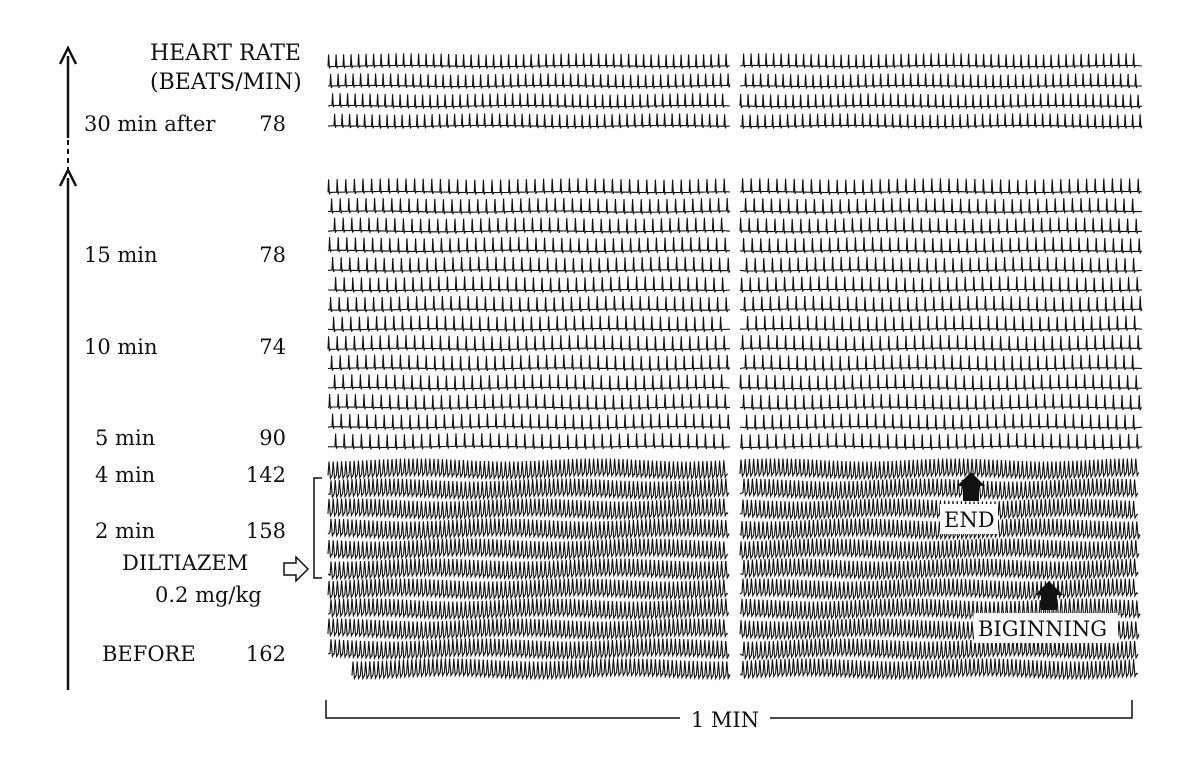 This screenshot has width=1200, height=774. I want to click on beginning-marker-arrow-icon, so click(1049, 595).